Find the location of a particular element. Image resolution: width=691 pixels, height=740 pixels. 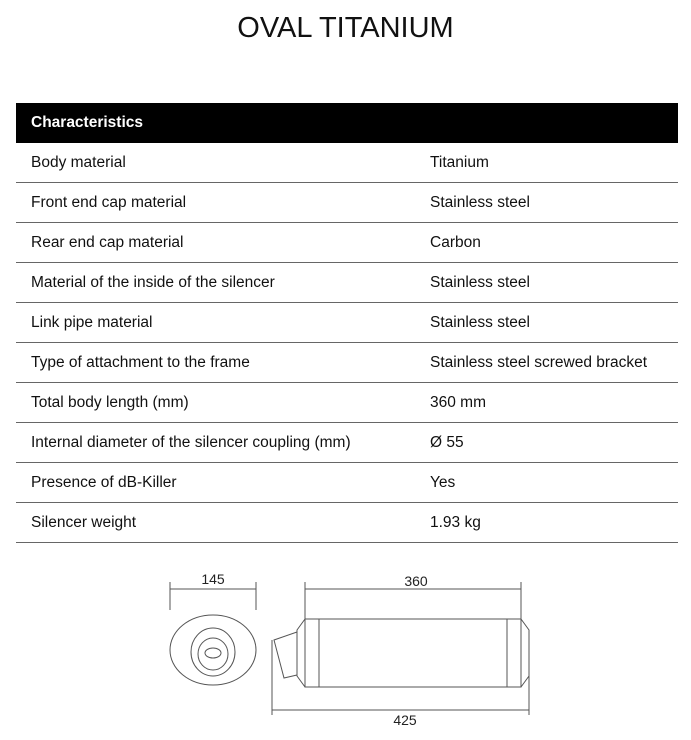

row-label: Material of the inside of the silencer is located at coordinates (223, 282).